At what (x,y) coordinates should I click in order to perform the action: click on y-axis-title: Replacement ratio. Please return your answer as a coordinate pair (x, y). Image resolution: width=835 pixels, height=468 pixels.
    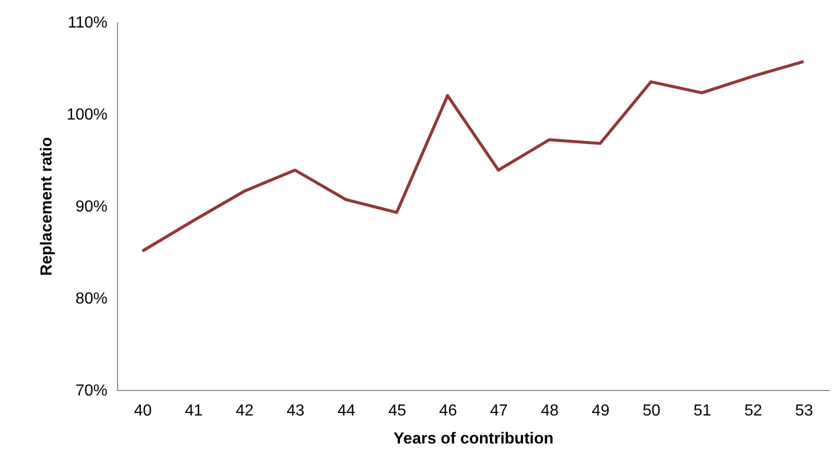
    Looking at the image, I should click on (47, 206).